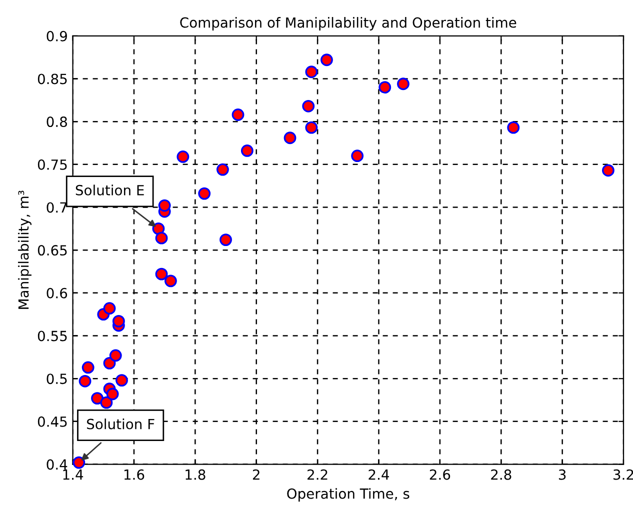 The width and height of the screenshot is (633, 513). I want to click on y-tick-label: 0.9, so click(56, 36).